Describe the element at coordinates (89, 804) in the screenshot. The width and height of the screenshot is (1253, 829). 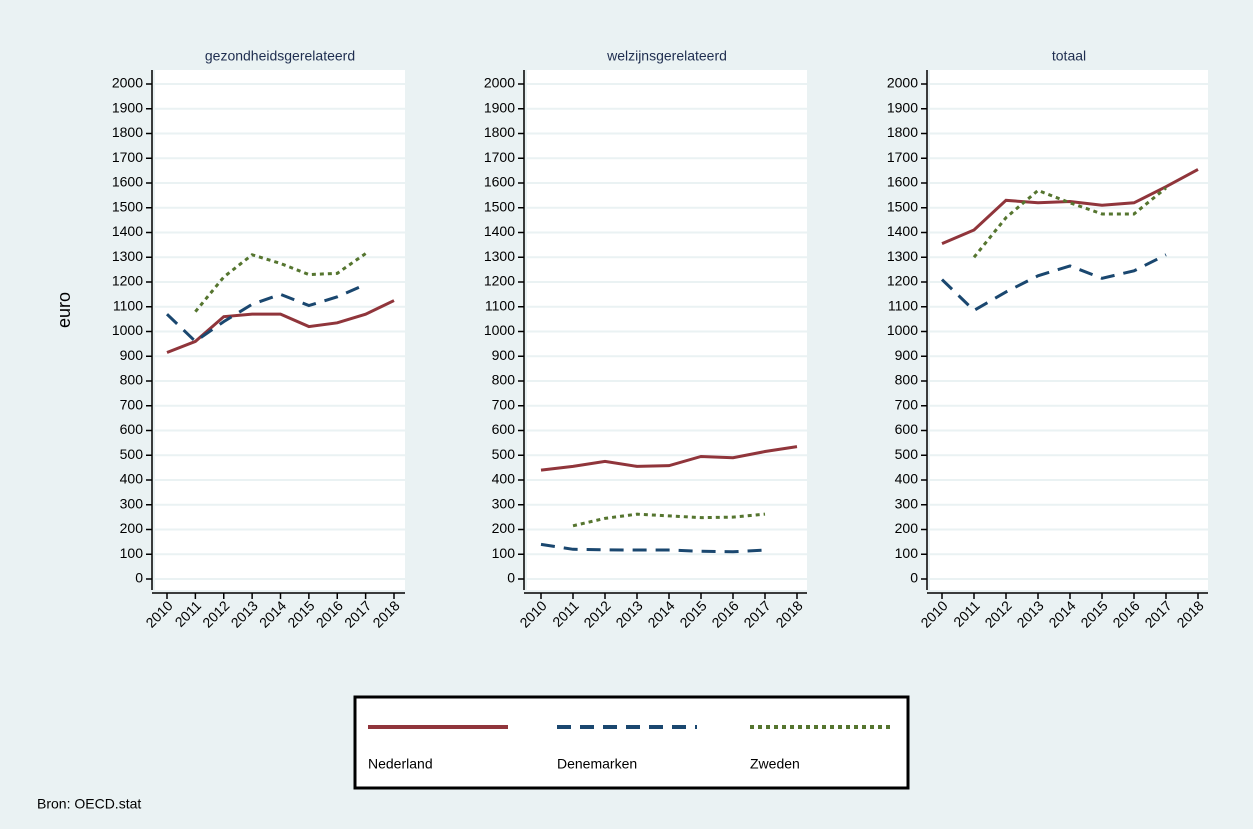
I see `source-note: Bron: OECD.stat` at that location.